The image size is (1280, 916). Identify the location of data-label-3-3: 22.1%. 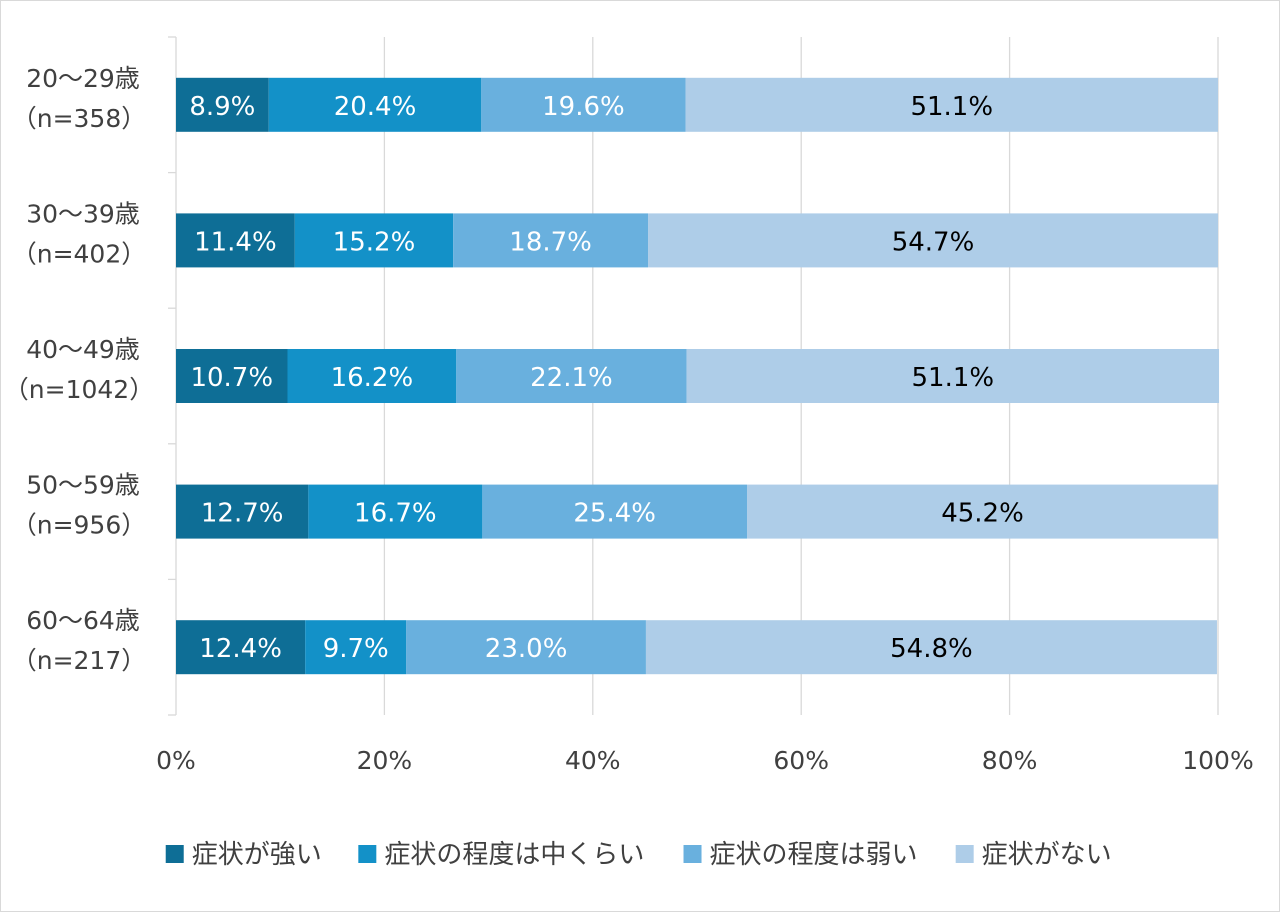
(571, 378).